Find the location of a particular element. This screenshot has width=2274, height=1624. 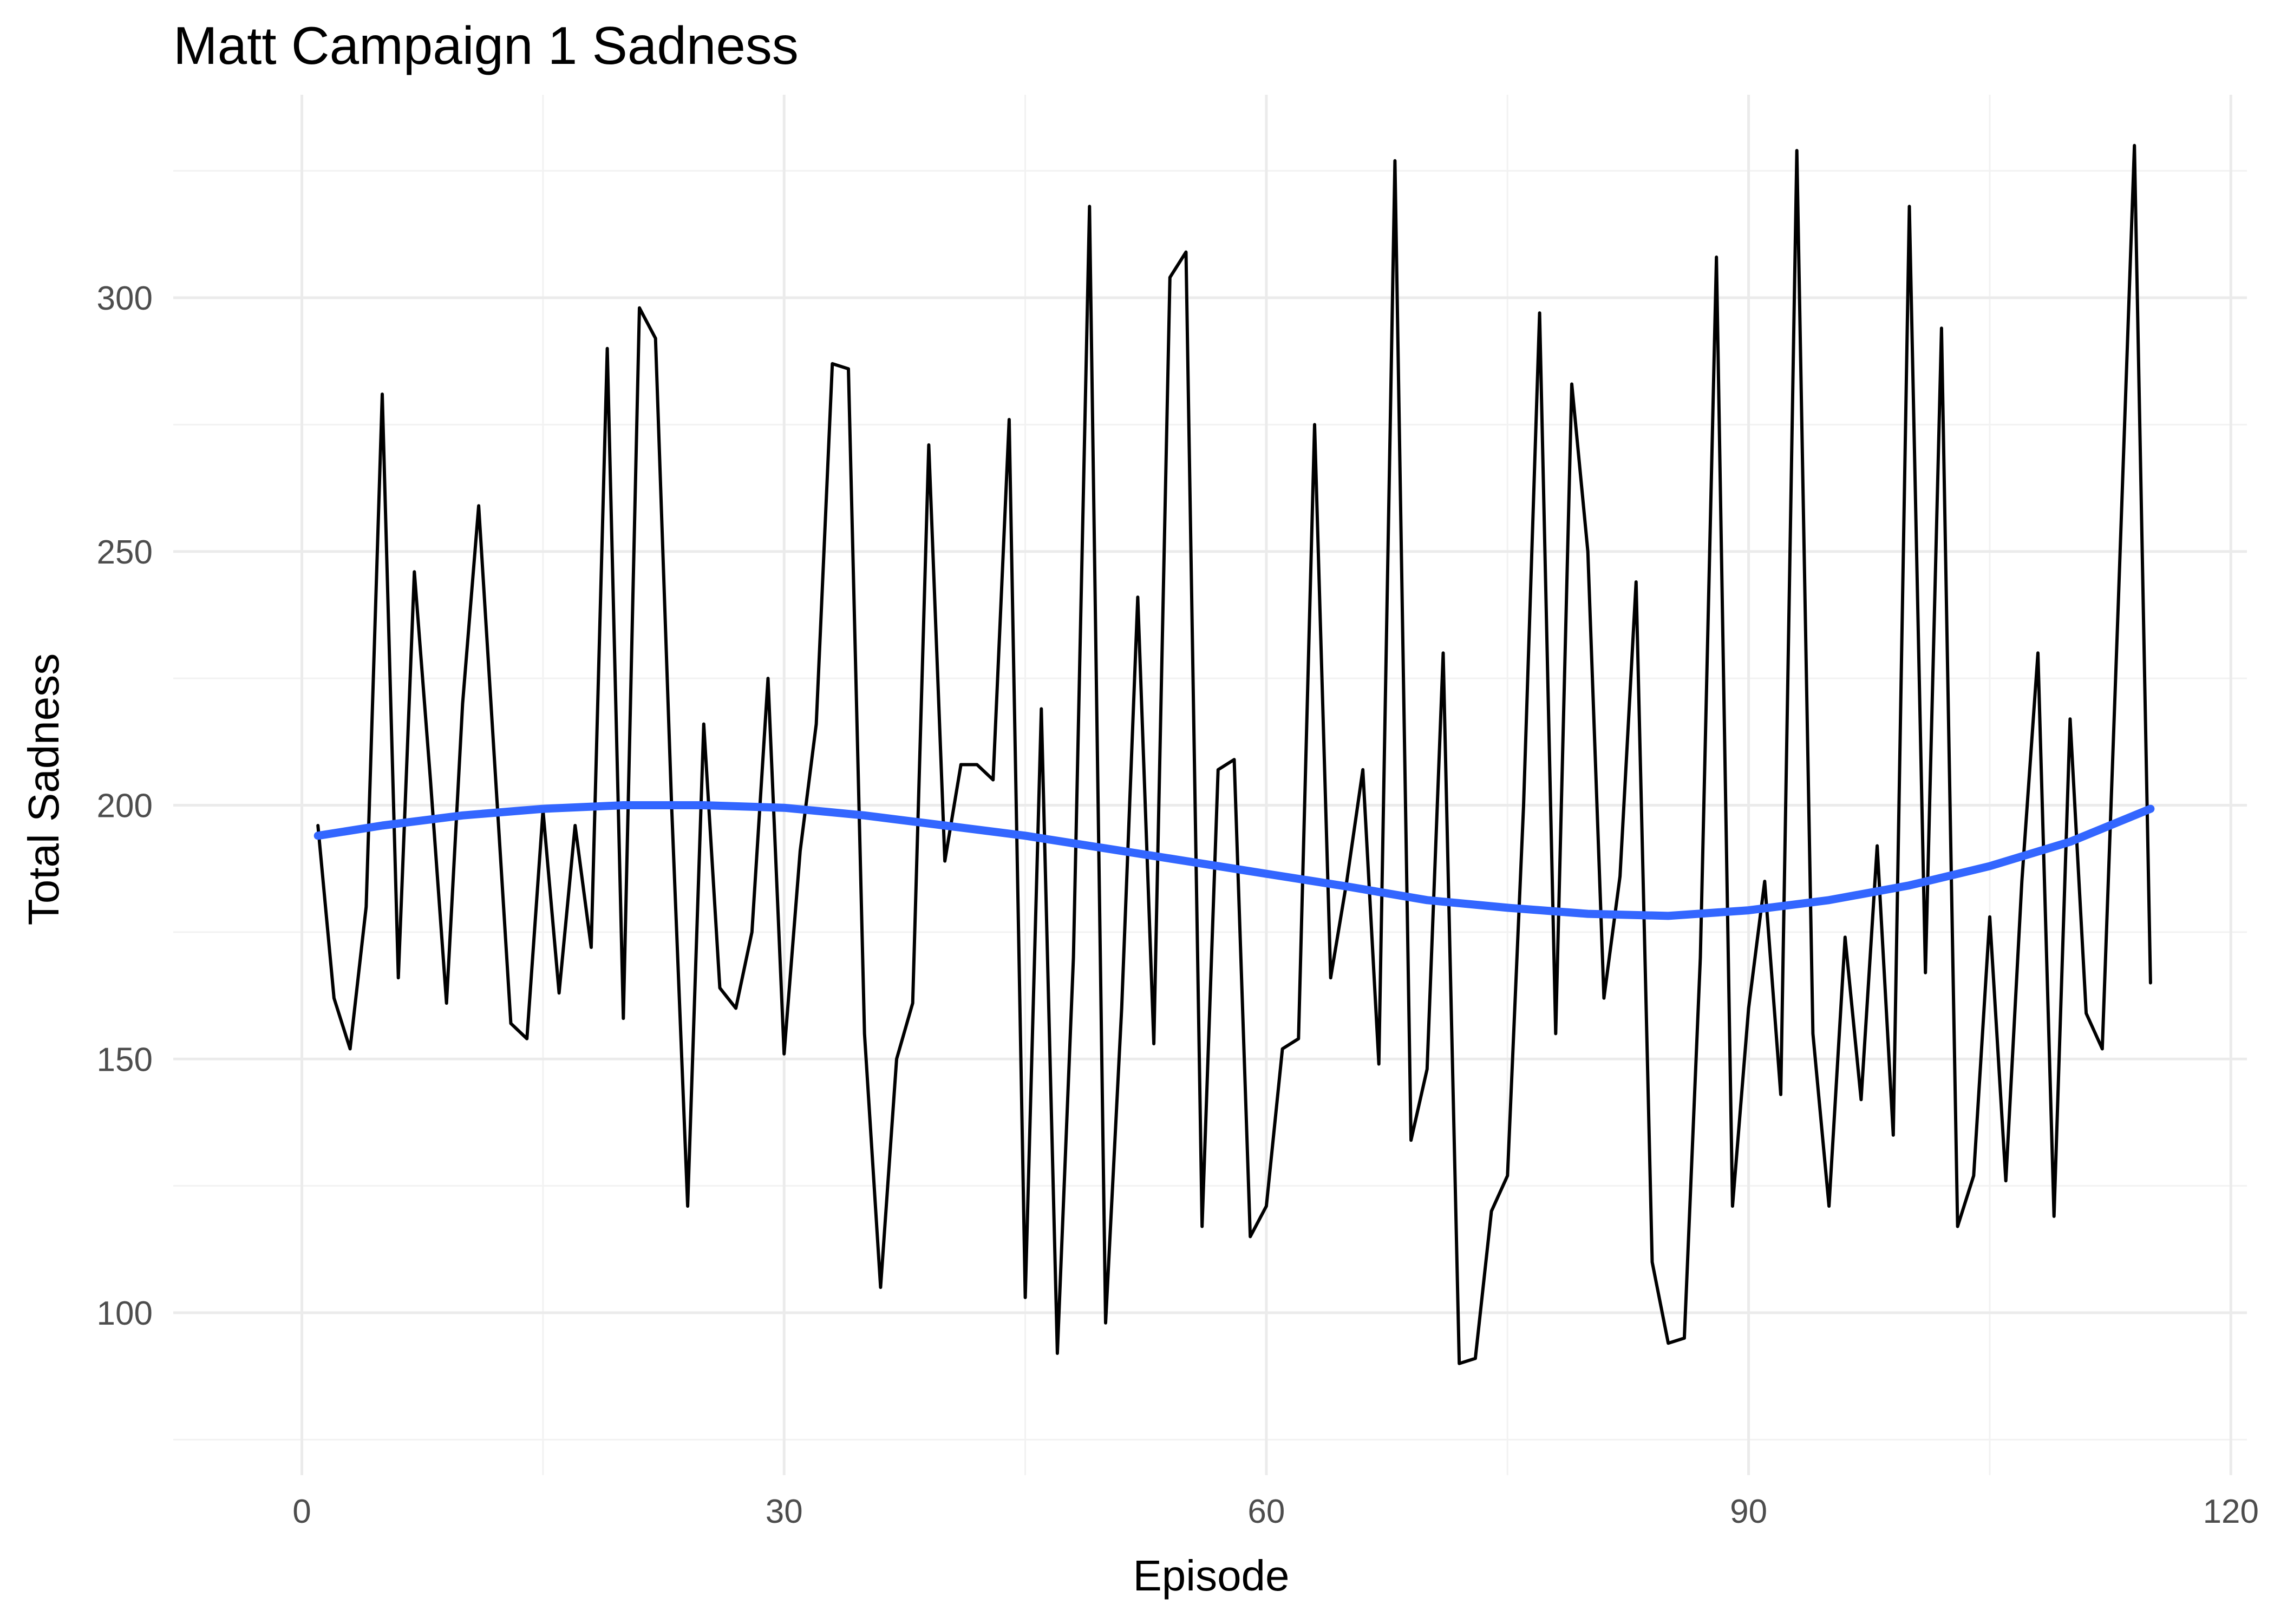

x-axis-ticks: 0 30 60 90 120 is located at coordinates (1276, 1512).